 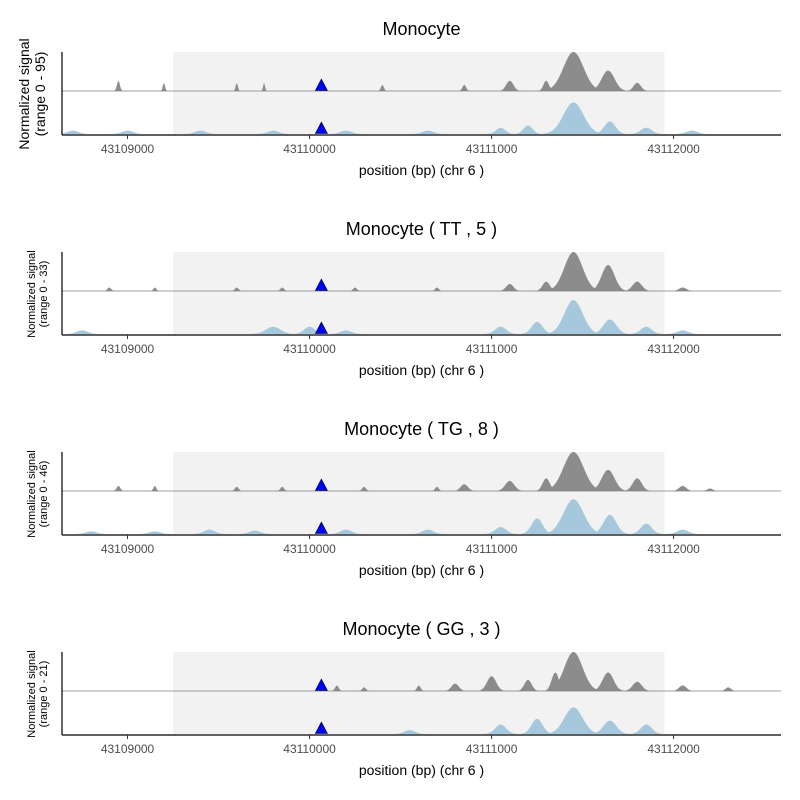 I want to click on y-axis-label-line2: (range 0 - 21), so click(x=44, y=694).